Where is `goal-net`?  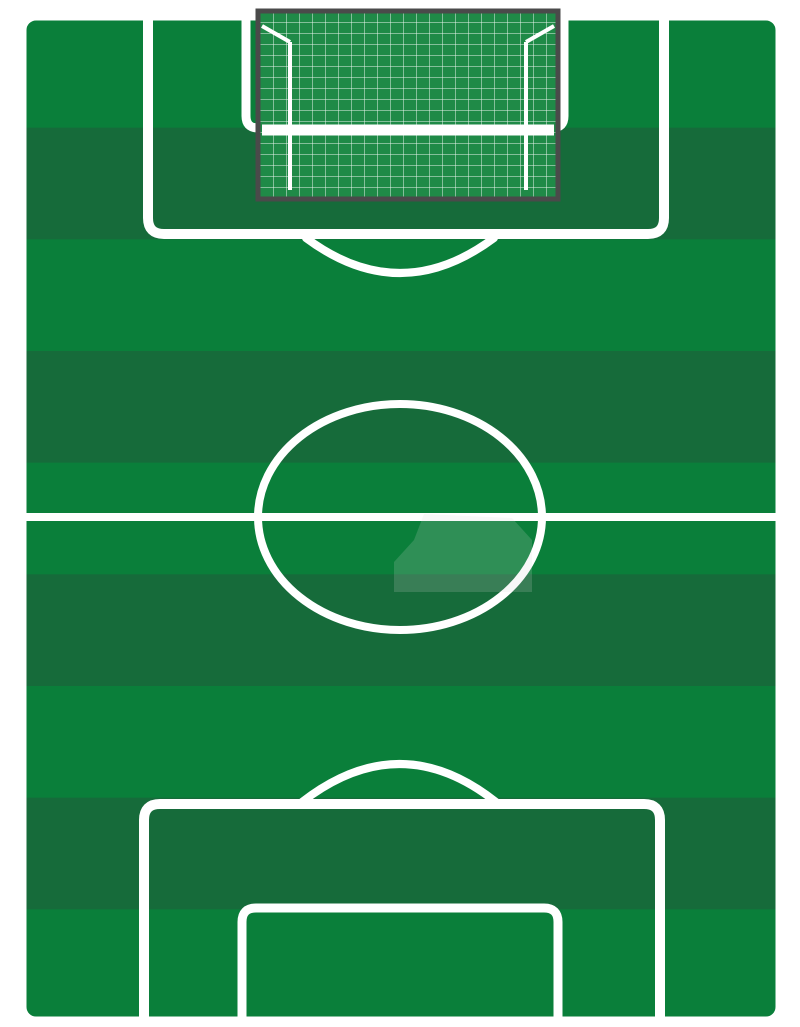
goal-net is located at coordinates (408, 105).